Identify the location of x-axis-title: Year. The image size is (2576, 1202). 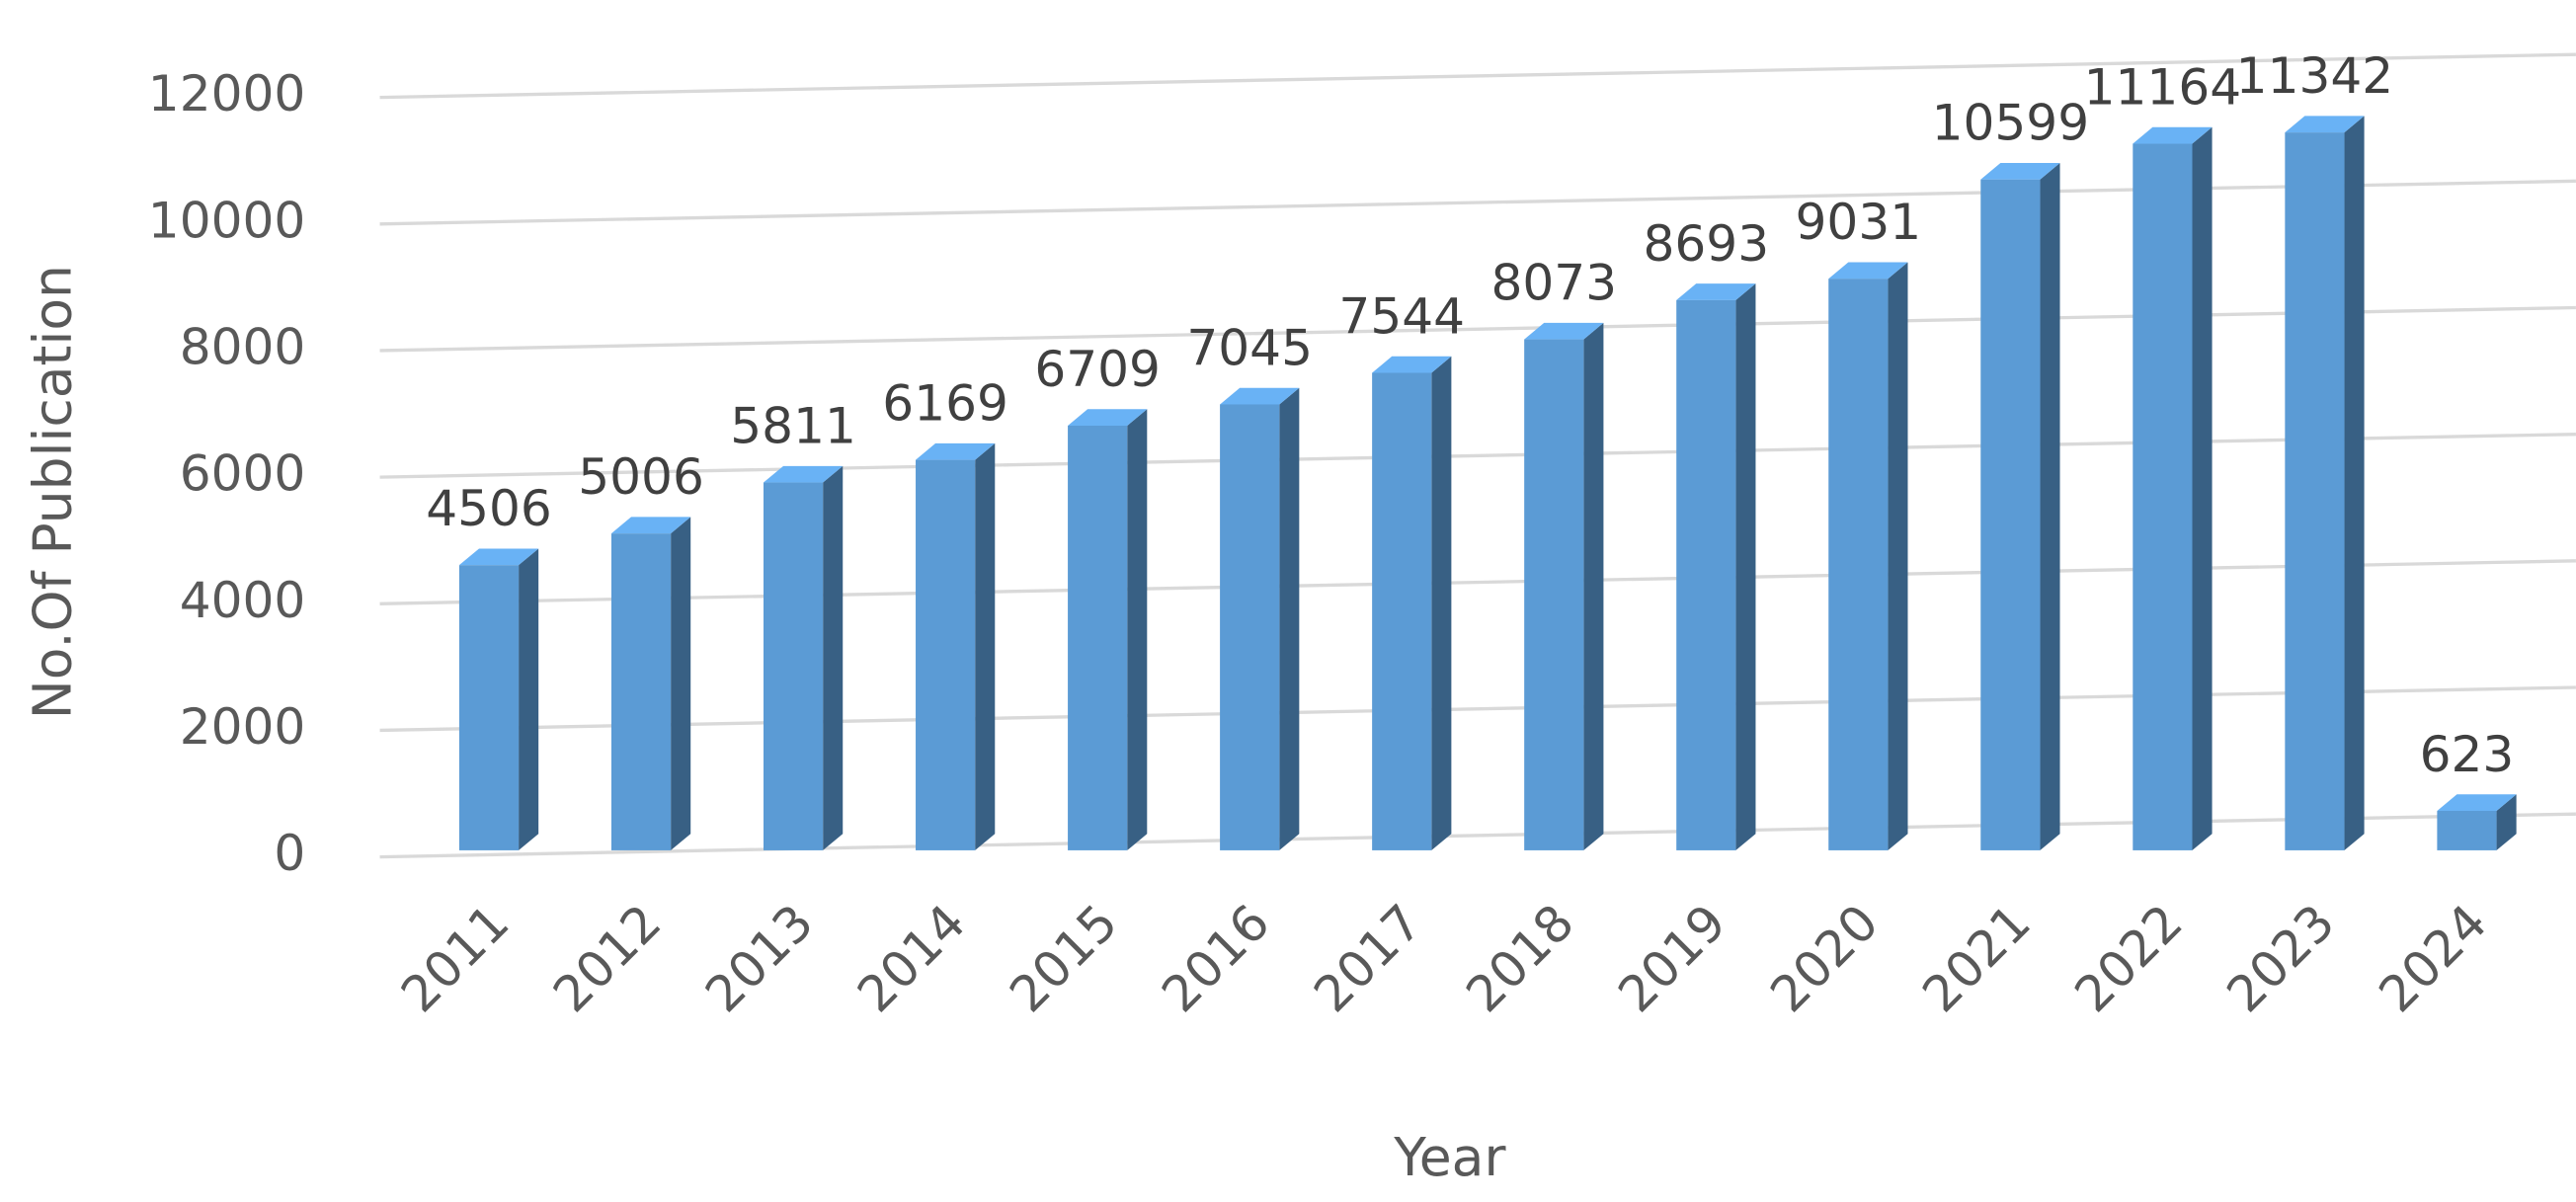
(1449, 1157).